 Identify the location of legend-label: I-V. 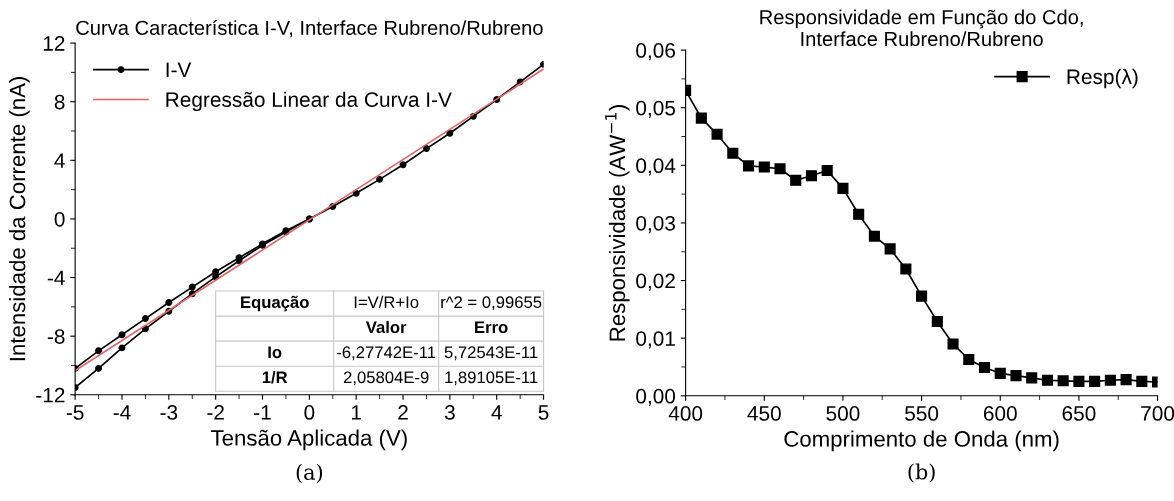
(179, 69).